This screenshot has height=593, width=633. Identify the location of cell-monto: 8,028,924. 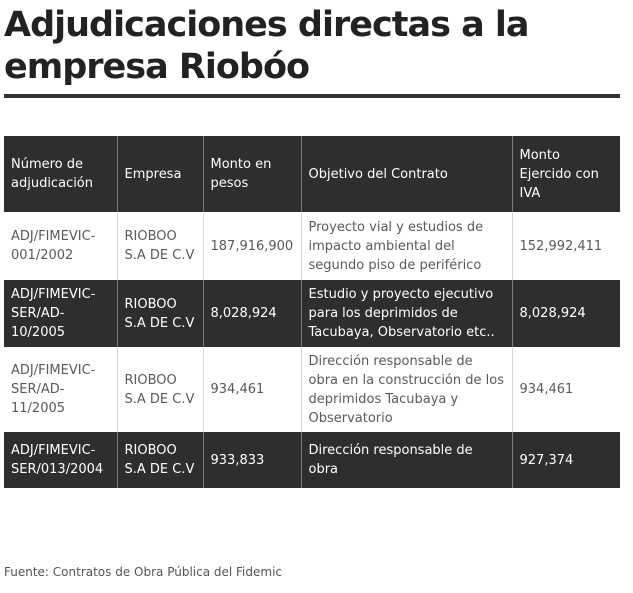
(252, 313).